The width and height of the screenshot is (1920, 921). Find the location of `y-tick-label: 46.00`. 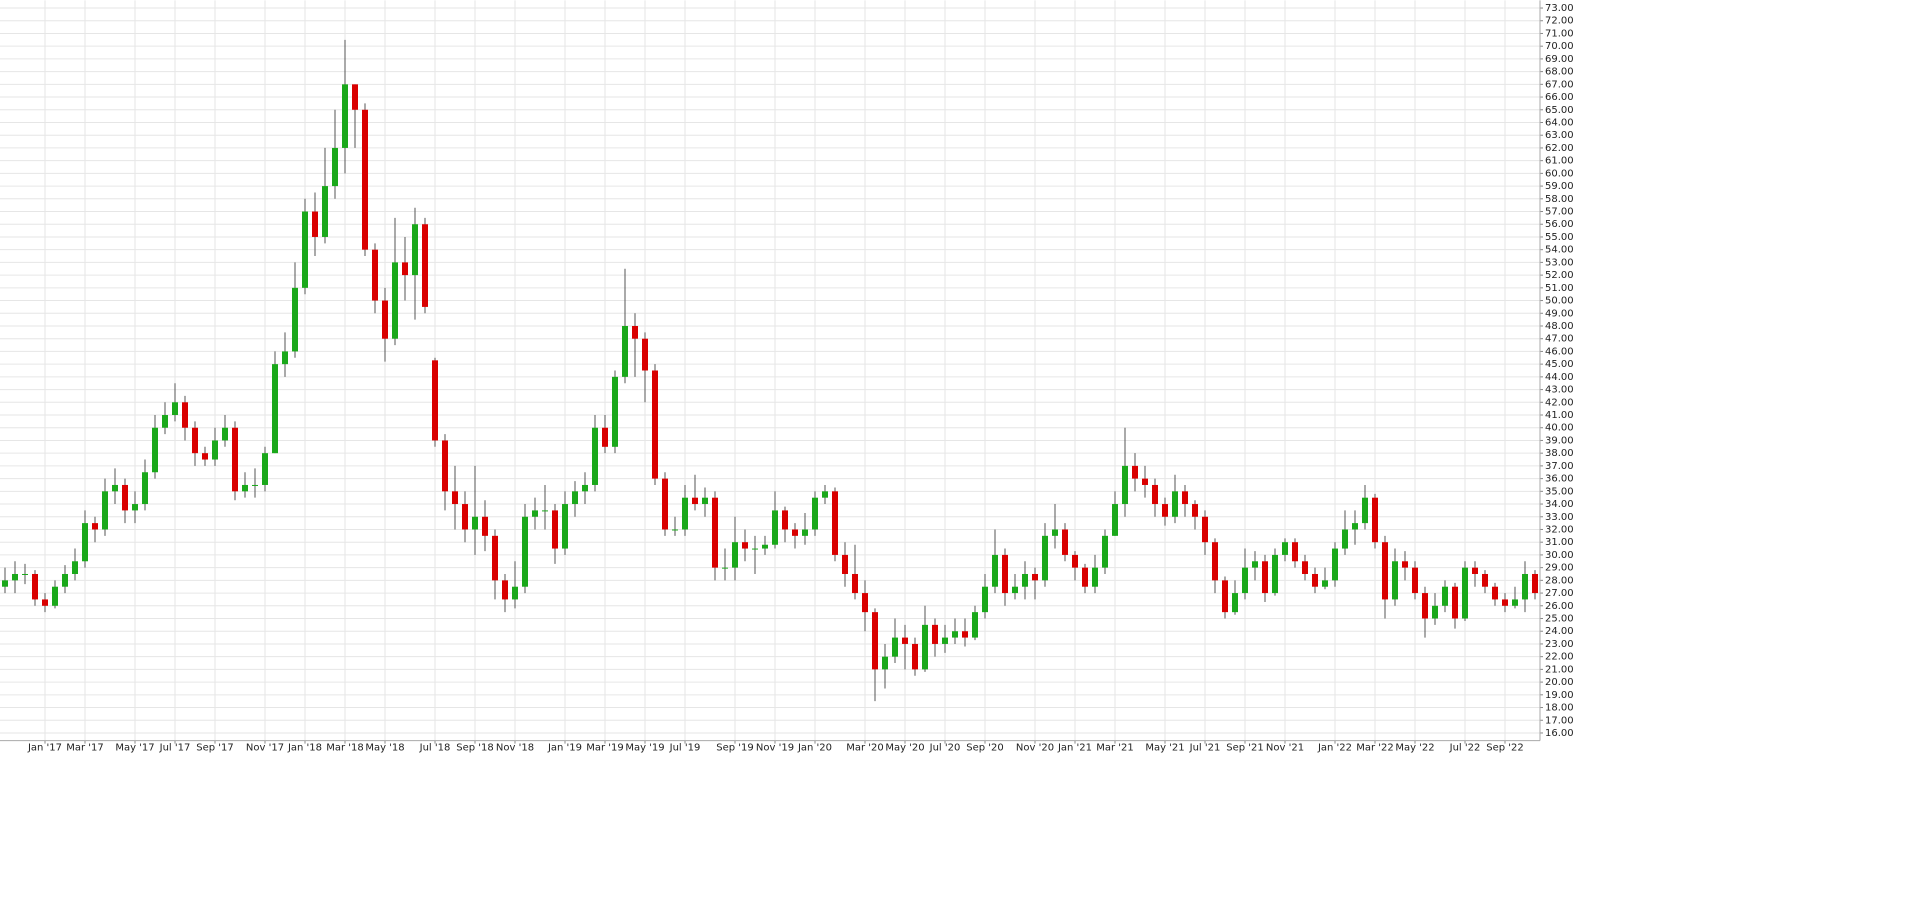

y-tick-label: 46.00 is located at coordinates (1559, 351).